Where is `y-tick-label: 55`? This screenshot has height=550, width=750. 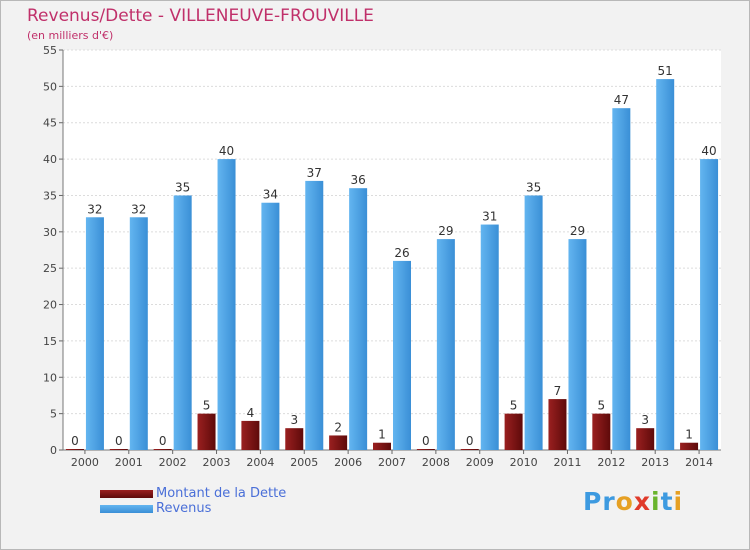
y-tick-label: 55 is located at coordinates (50, 50).